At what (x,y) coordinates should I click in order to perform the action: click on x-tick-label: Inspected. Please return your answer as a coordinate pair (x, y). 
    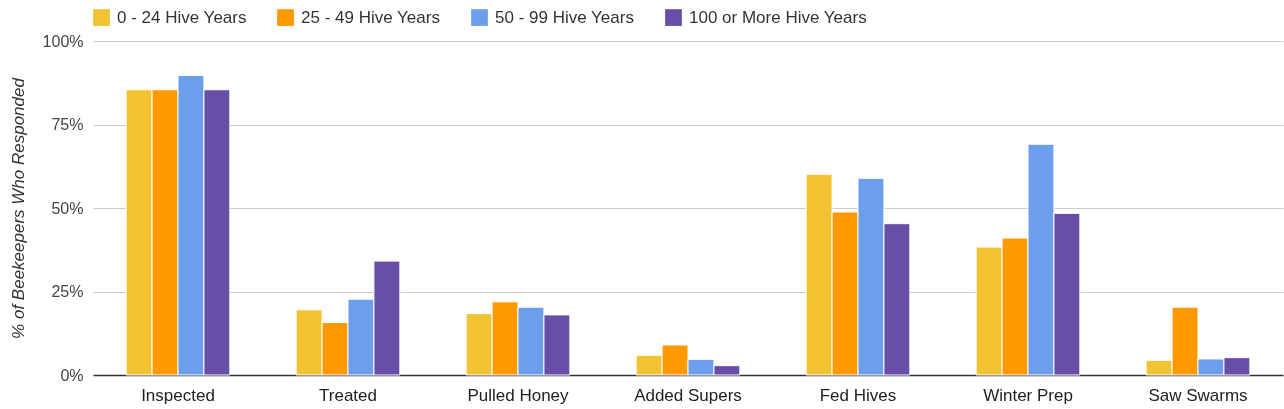
    Looking at the image, I should click on (178, 395).